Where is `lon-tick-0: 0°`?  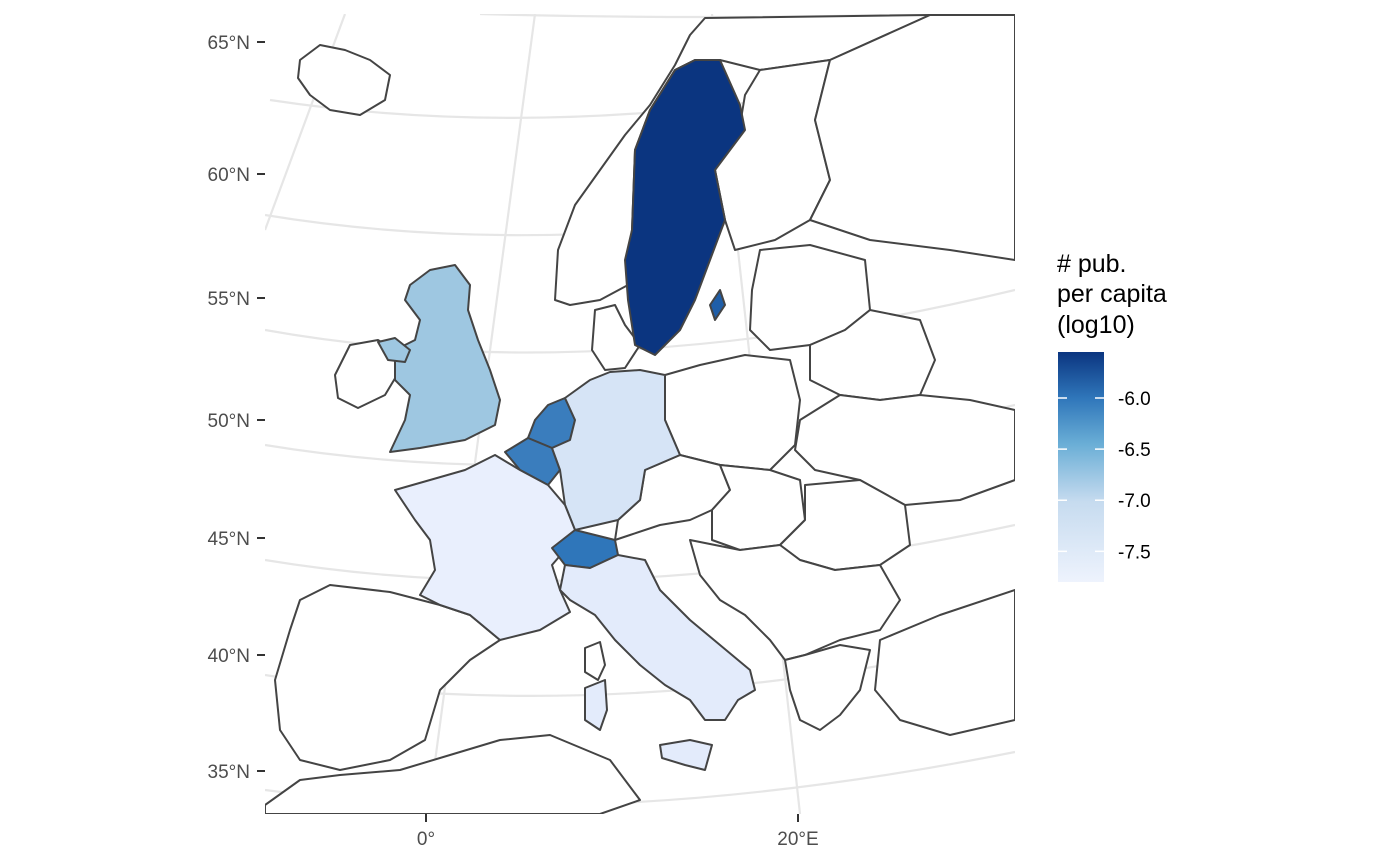 lon-tick-0: 0° is located at coordinates (426, 832).